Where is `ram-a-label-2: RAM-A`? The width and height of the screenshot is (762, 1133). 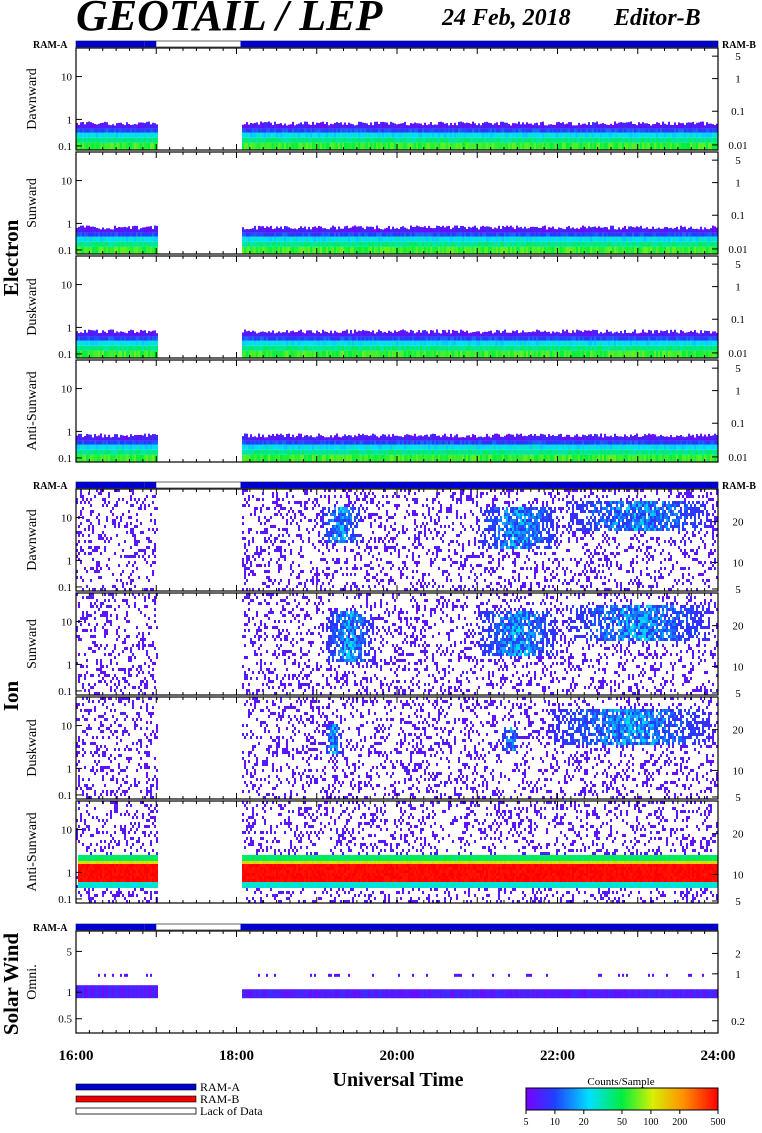 ram-a-label-2: RAM-A is located at coordinates (50, 486).